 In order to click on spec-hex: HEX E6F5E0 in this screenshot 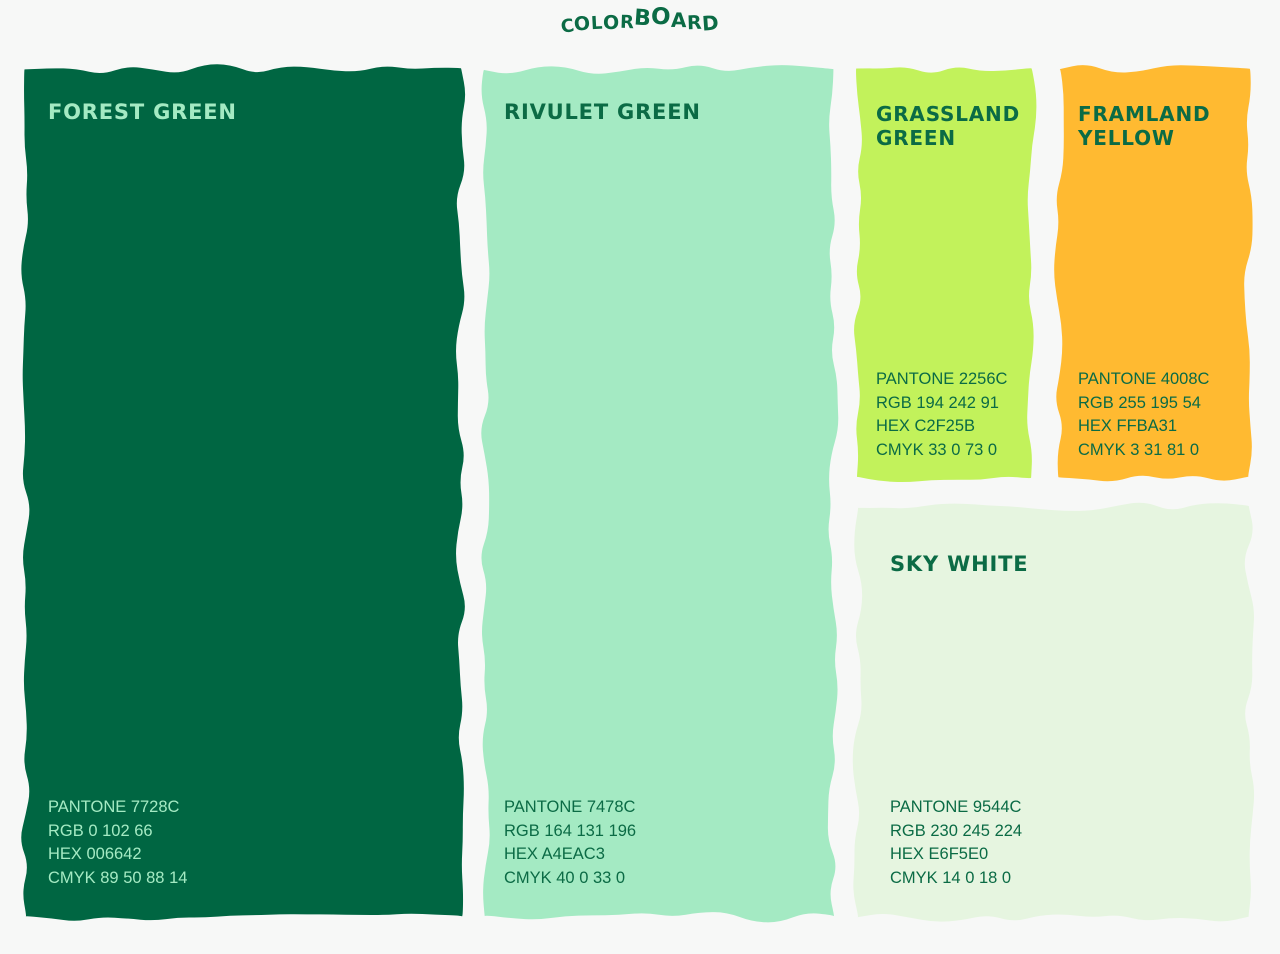, I will do `click(939, 854)`.